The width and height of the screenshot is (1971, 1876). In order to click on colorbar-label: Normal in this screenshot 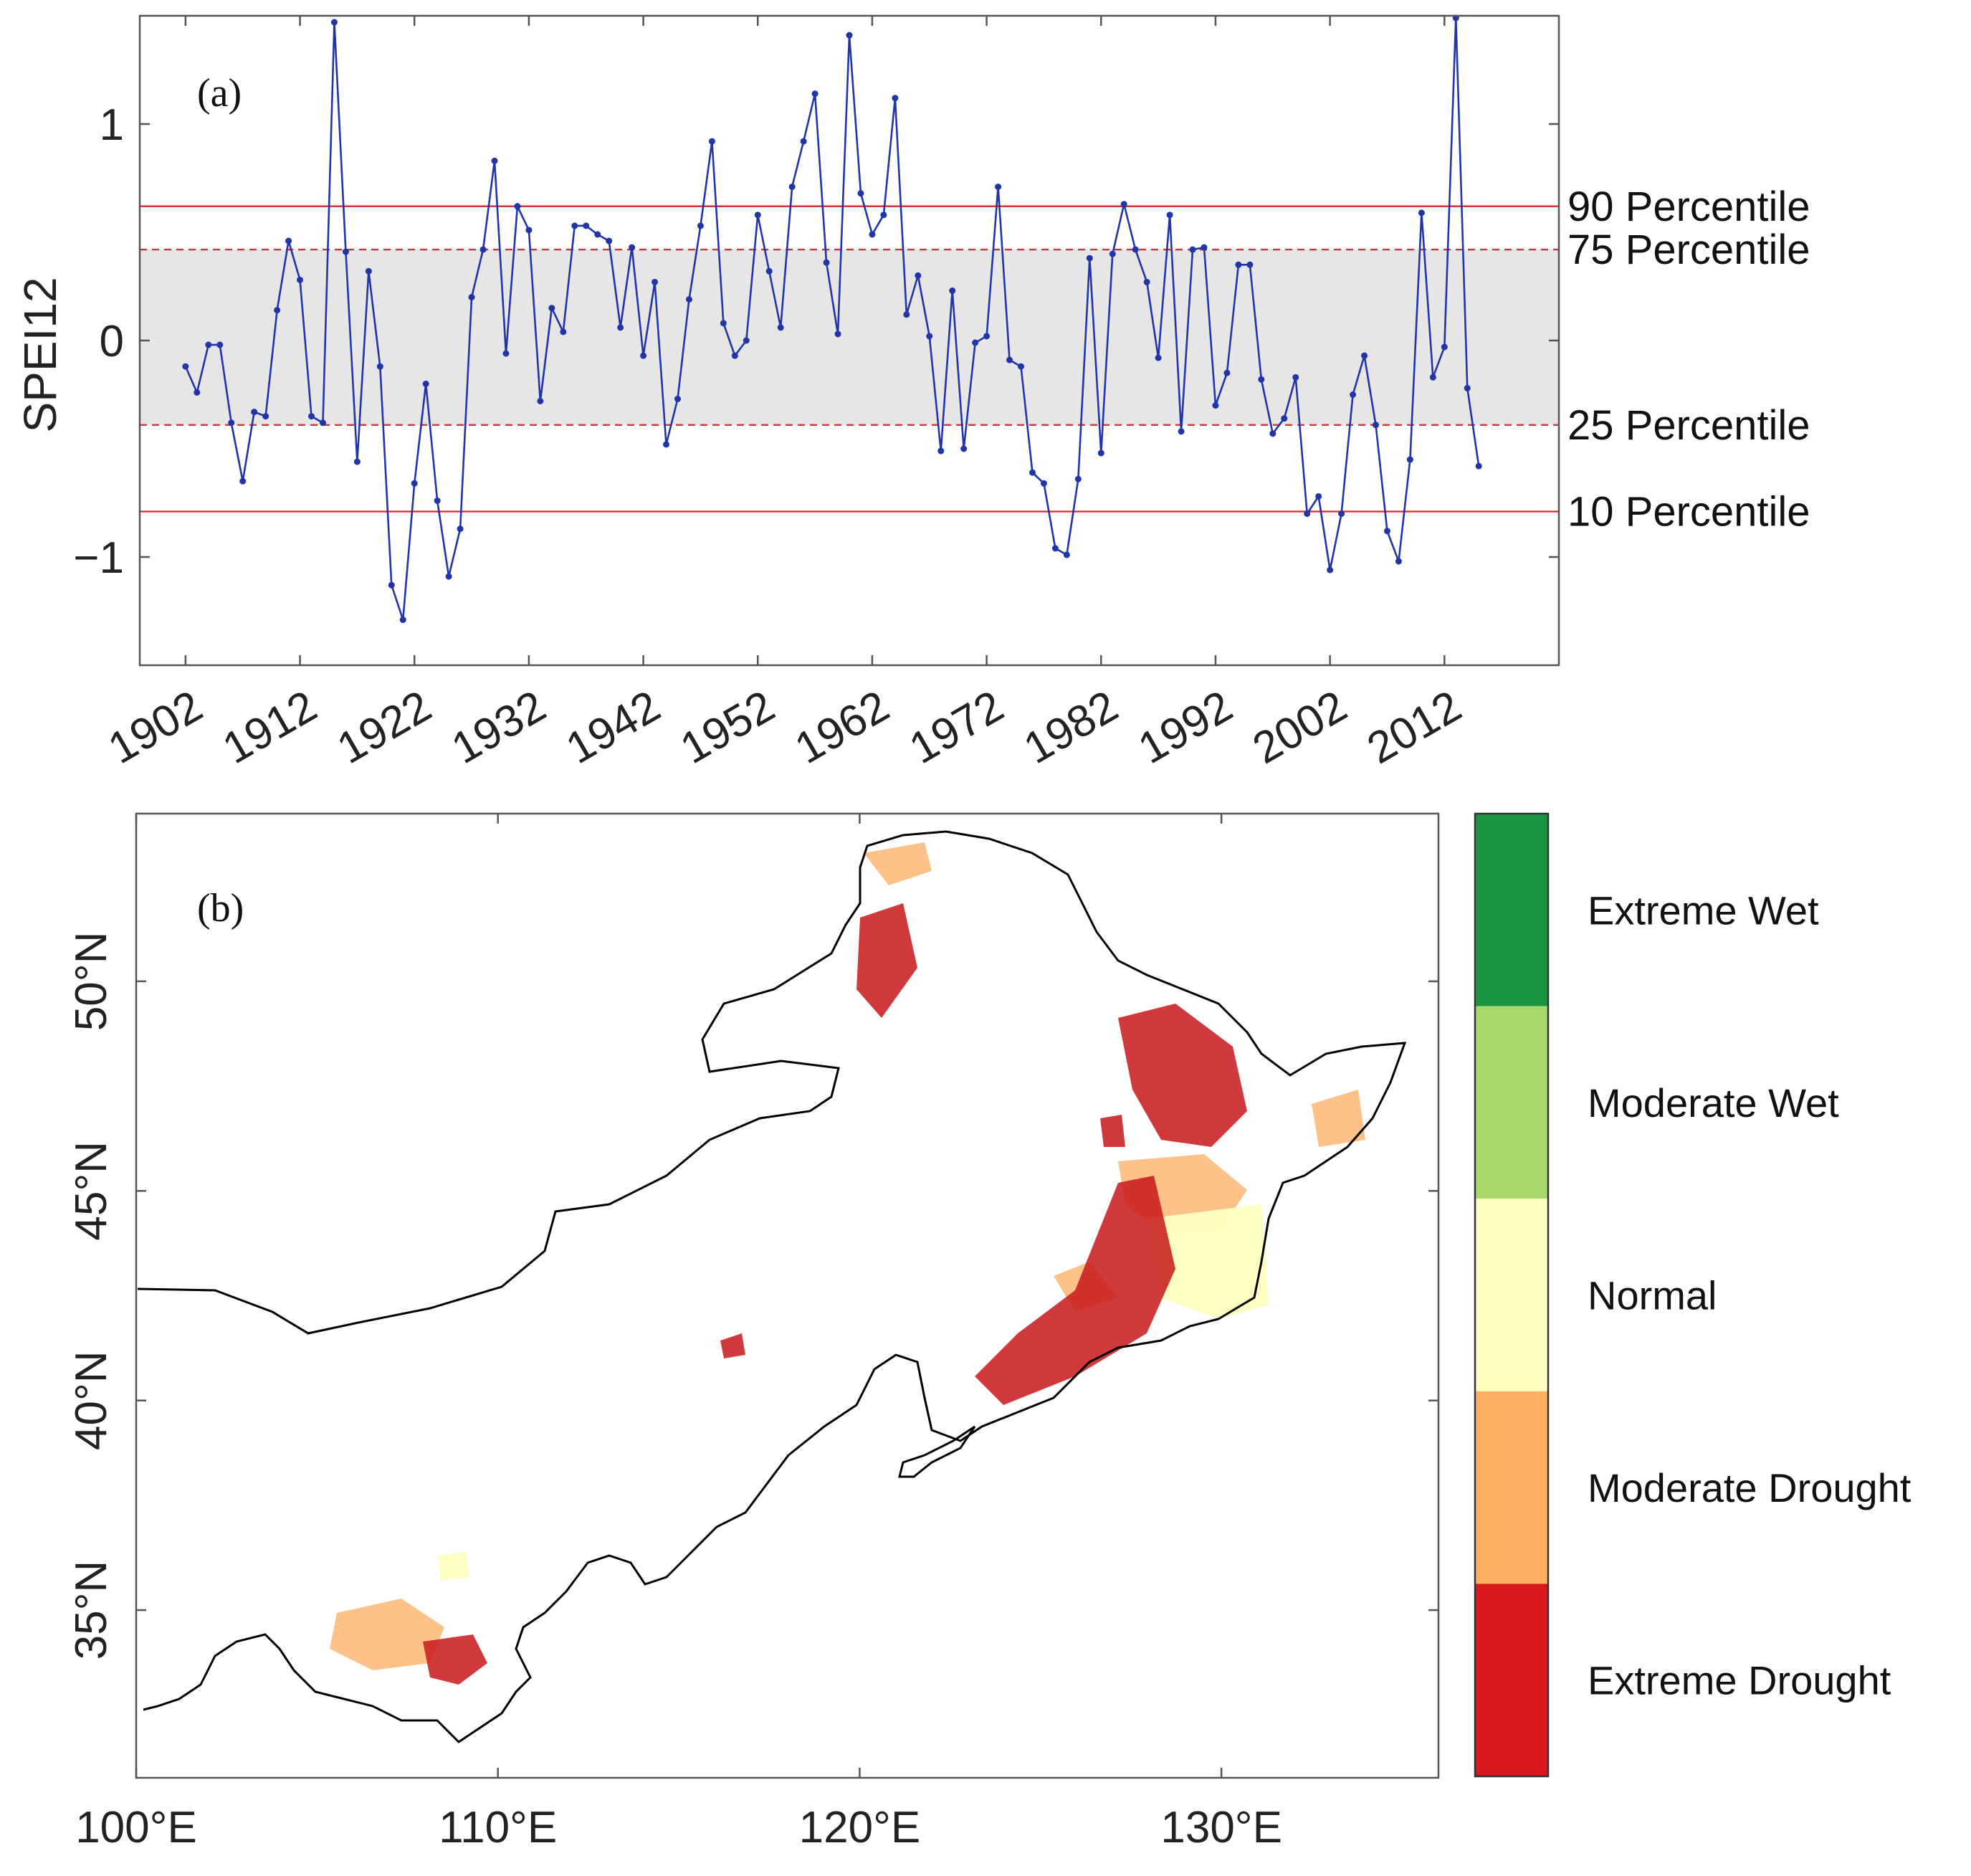, I will do `click(1653, 1295)`.